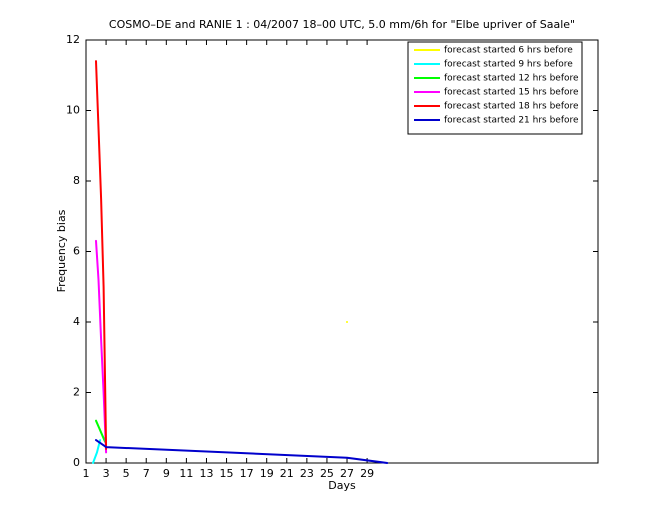 The image size is (660, 520). Describe the element at coordinates (73, 110) in the screenshot. I see `y-tick-label: 10` at that location.